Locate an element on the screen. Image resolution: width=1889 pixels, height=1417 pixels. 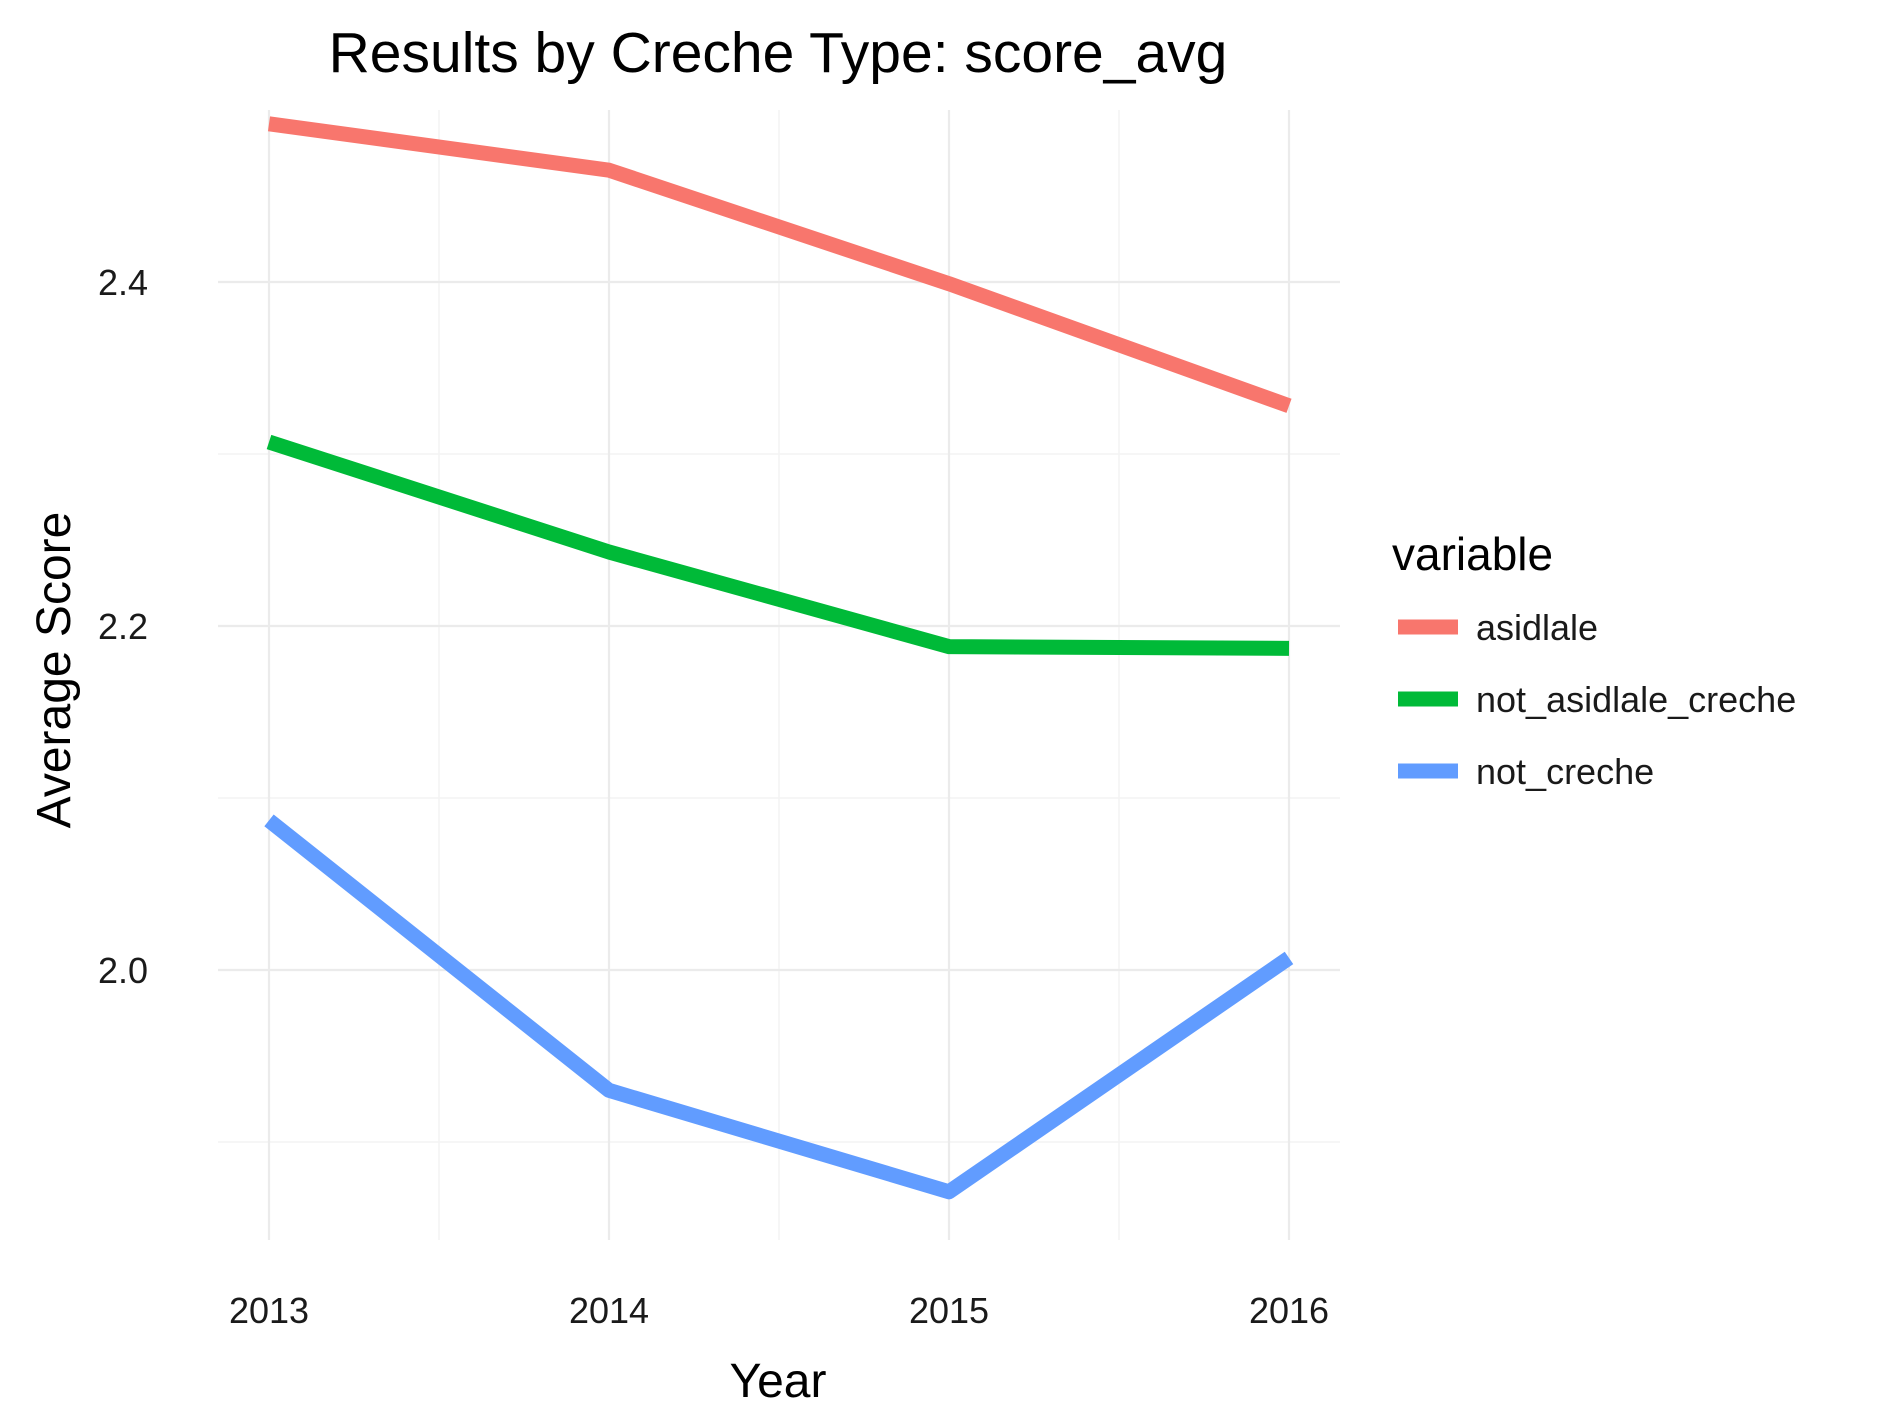
series-line-not-creche is located at coordinates (779, 1007).